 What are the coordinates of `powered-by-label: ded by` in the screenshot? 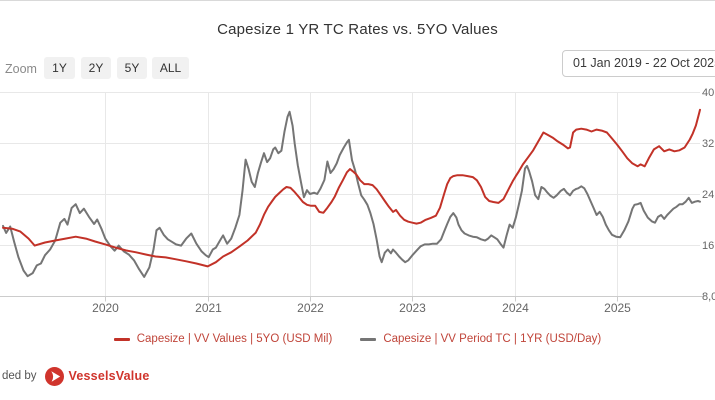 It's located at (19, 376).